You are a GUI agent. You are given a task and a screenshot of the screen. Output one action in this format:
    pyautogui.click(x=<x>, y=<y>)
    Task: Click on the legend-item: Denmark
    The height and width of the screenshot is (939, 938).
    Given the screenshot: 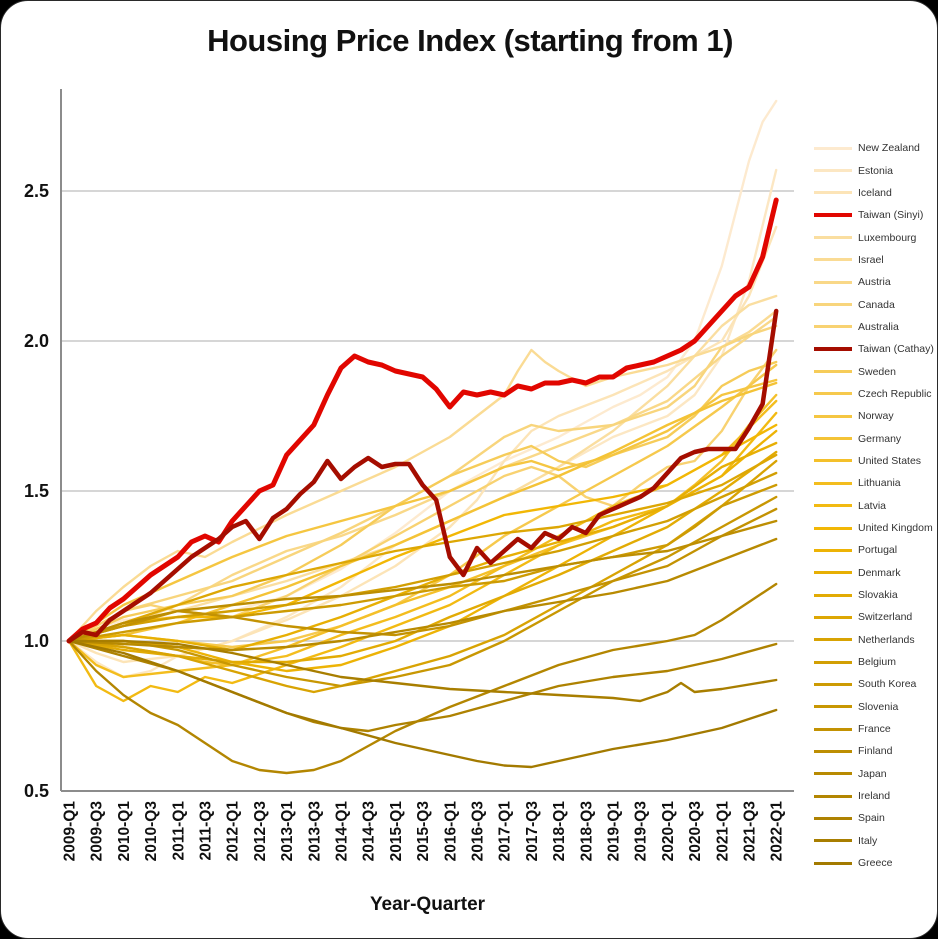 What is the action you would take?
    pyautogui.click(x=874, y=573)
    